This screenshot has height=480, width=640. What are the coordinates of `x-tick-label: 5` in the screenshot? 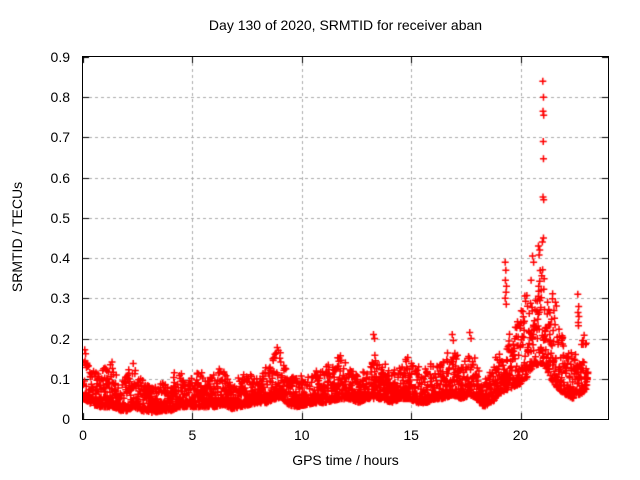 It's located at (192, 435).